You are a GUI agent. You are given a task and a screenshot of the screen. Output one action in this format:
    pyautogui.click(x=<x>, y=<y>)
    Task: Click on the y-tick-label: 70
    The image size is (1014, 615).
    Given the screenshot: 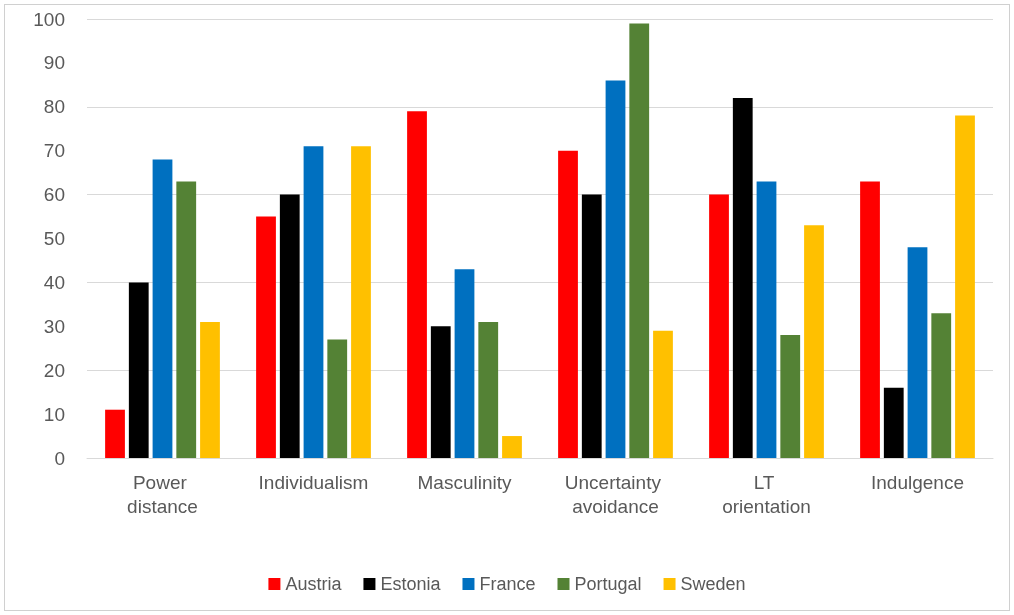 What is the action you would take?
    pyautogui.click(x=54, y=151)
    